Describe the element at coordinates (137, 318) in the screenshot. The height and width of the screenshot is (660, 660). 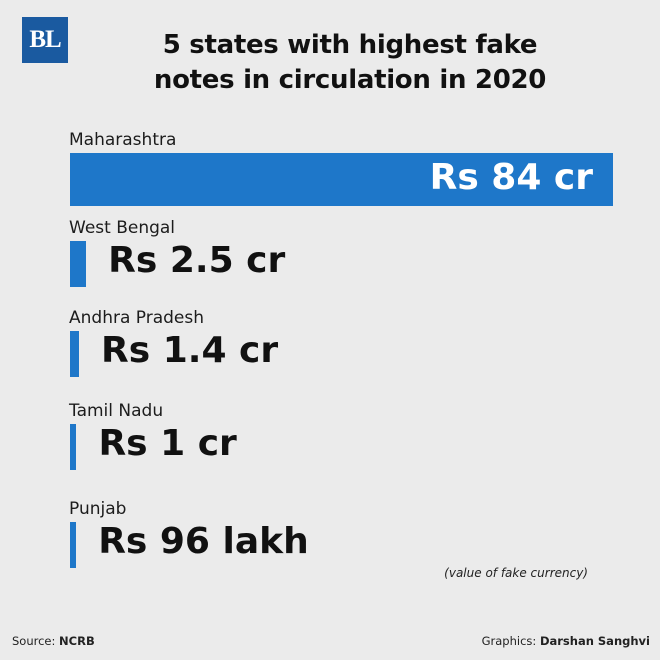
I see `state-label: Andhra Pradesh` at that location.